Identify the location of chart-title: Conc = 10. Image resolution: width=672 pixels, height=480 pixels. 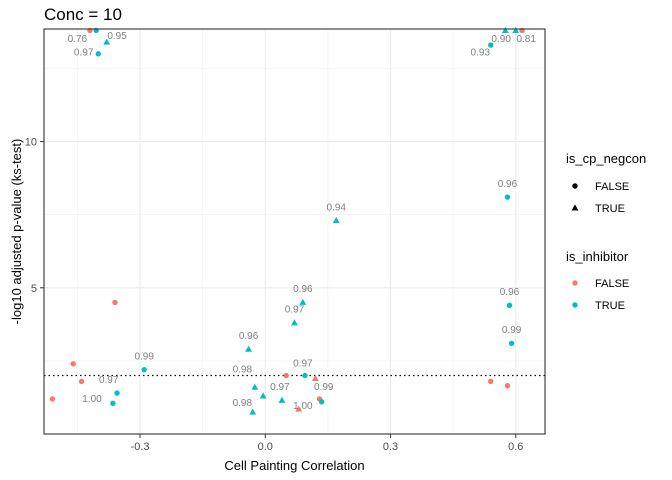
(83, 14).